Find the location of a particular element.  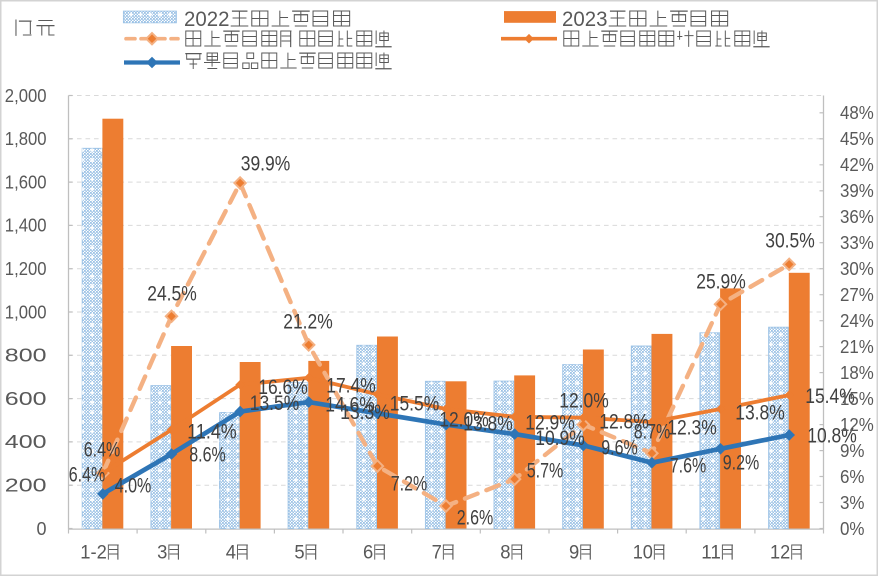

svg-text: 12月 is located at coordinates (789, 552).